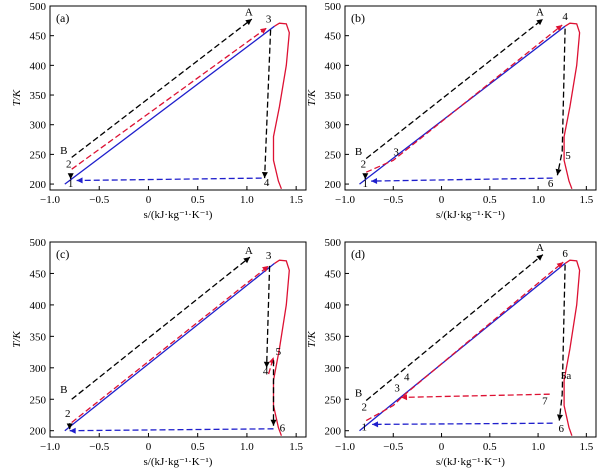  What do you see at coordinates (566, 376) in the screenshot?
I see `point-label: 5a` at bounding box center [566, 376].